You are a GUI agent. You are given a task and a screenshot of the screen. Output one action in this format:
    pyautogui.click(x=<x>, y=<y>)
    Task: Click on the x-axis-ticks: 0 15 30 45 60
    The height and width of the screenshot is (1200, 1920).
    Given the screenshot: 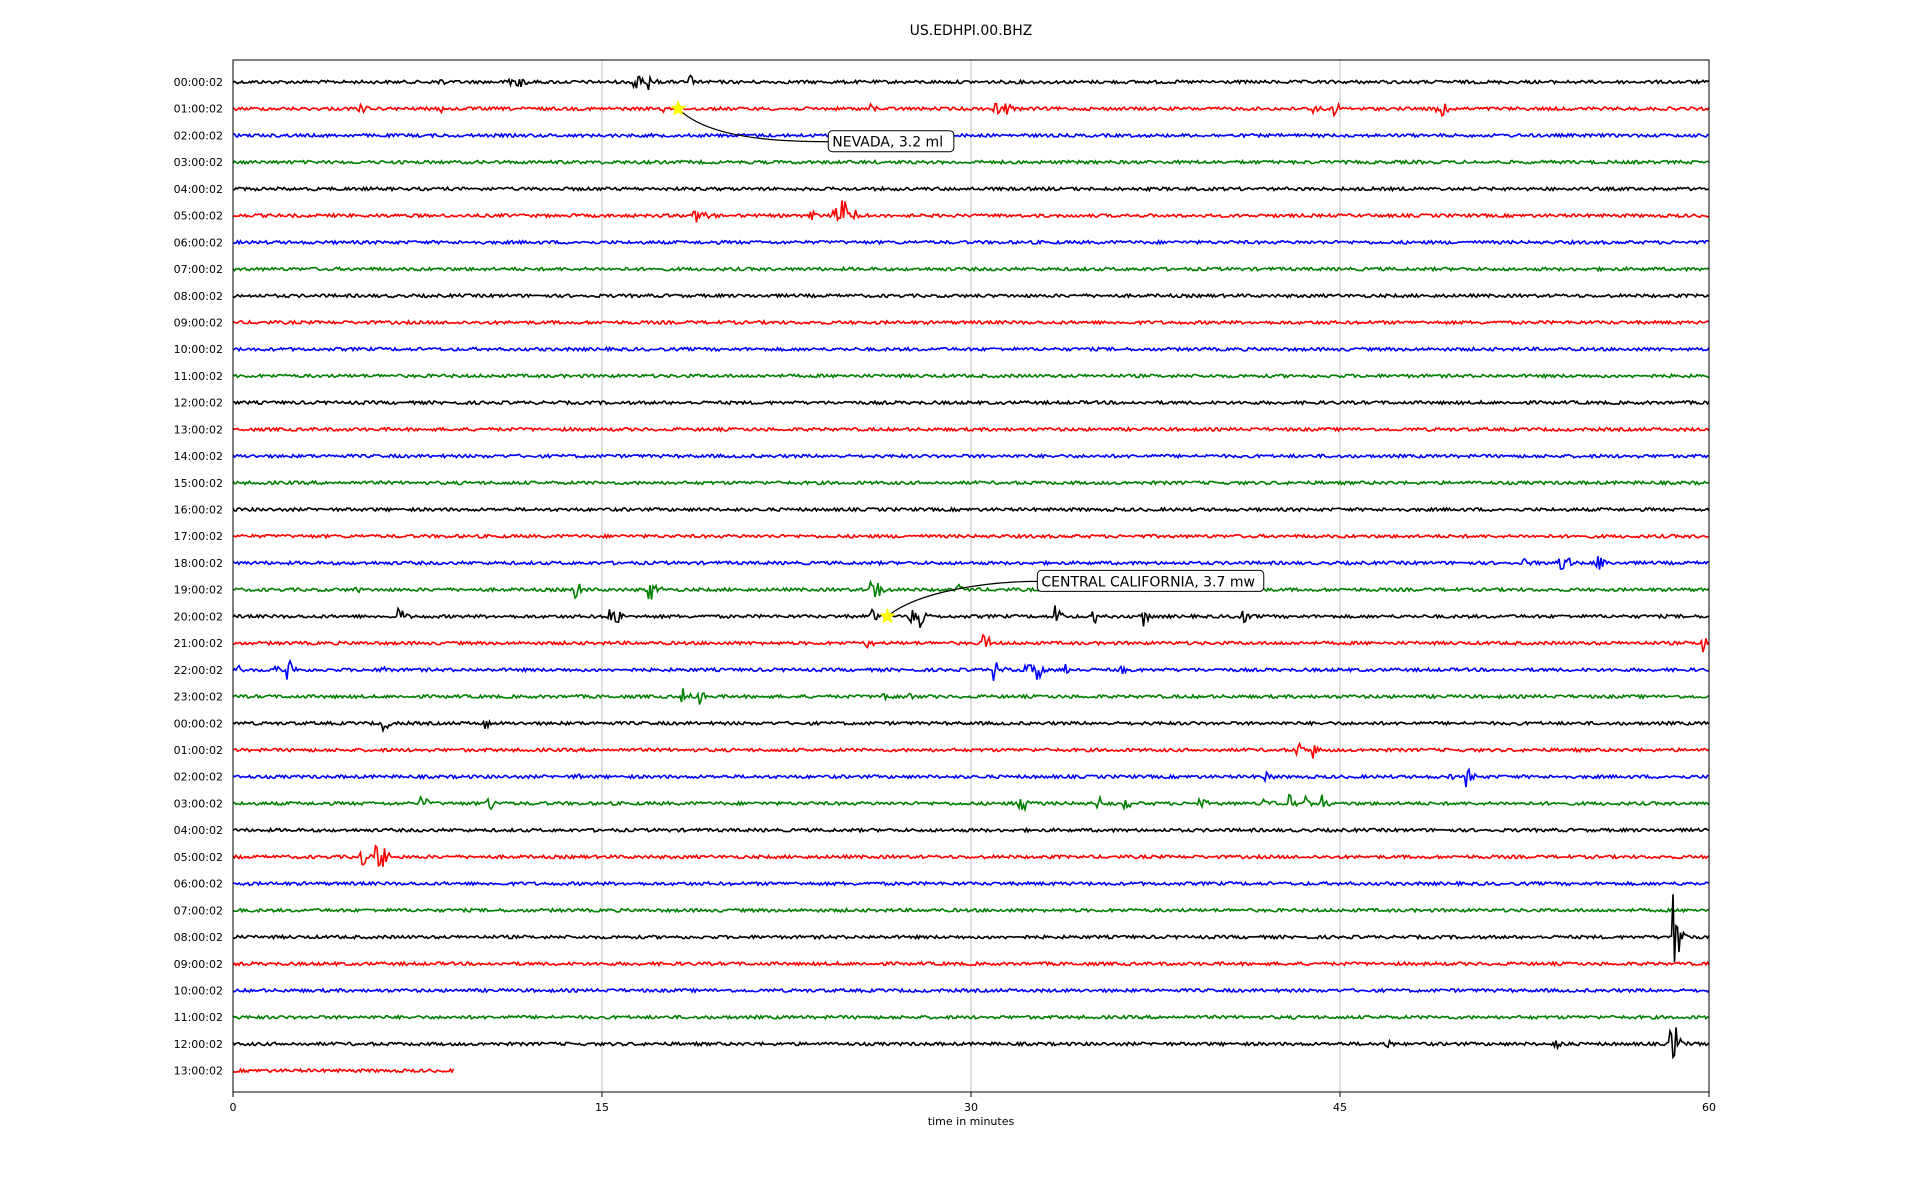 What is the action you would take?
    pyautogui.click(x=973, y=1103)
    